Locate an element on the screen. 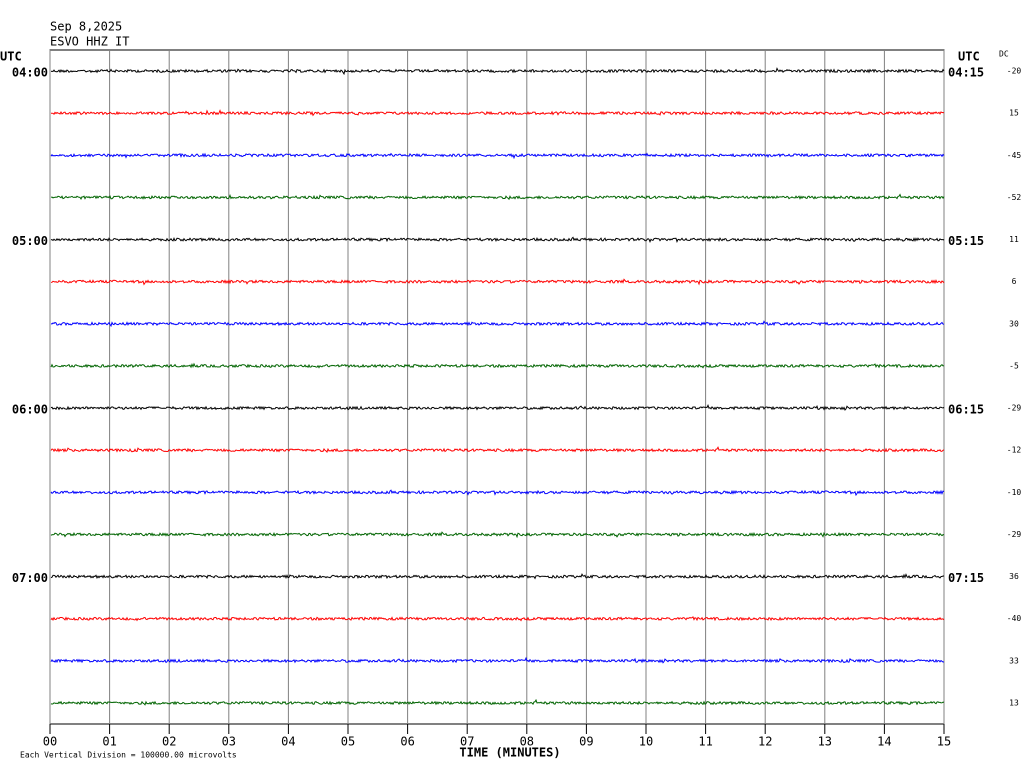 The image size is (1024, 768). dc-offset: 11 is located at coordinates (1014, 239).